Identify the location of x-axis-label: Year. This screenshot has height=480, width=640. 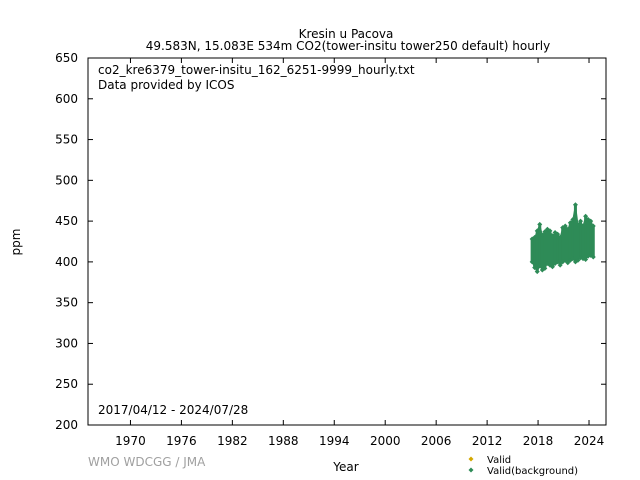
(345, 467).